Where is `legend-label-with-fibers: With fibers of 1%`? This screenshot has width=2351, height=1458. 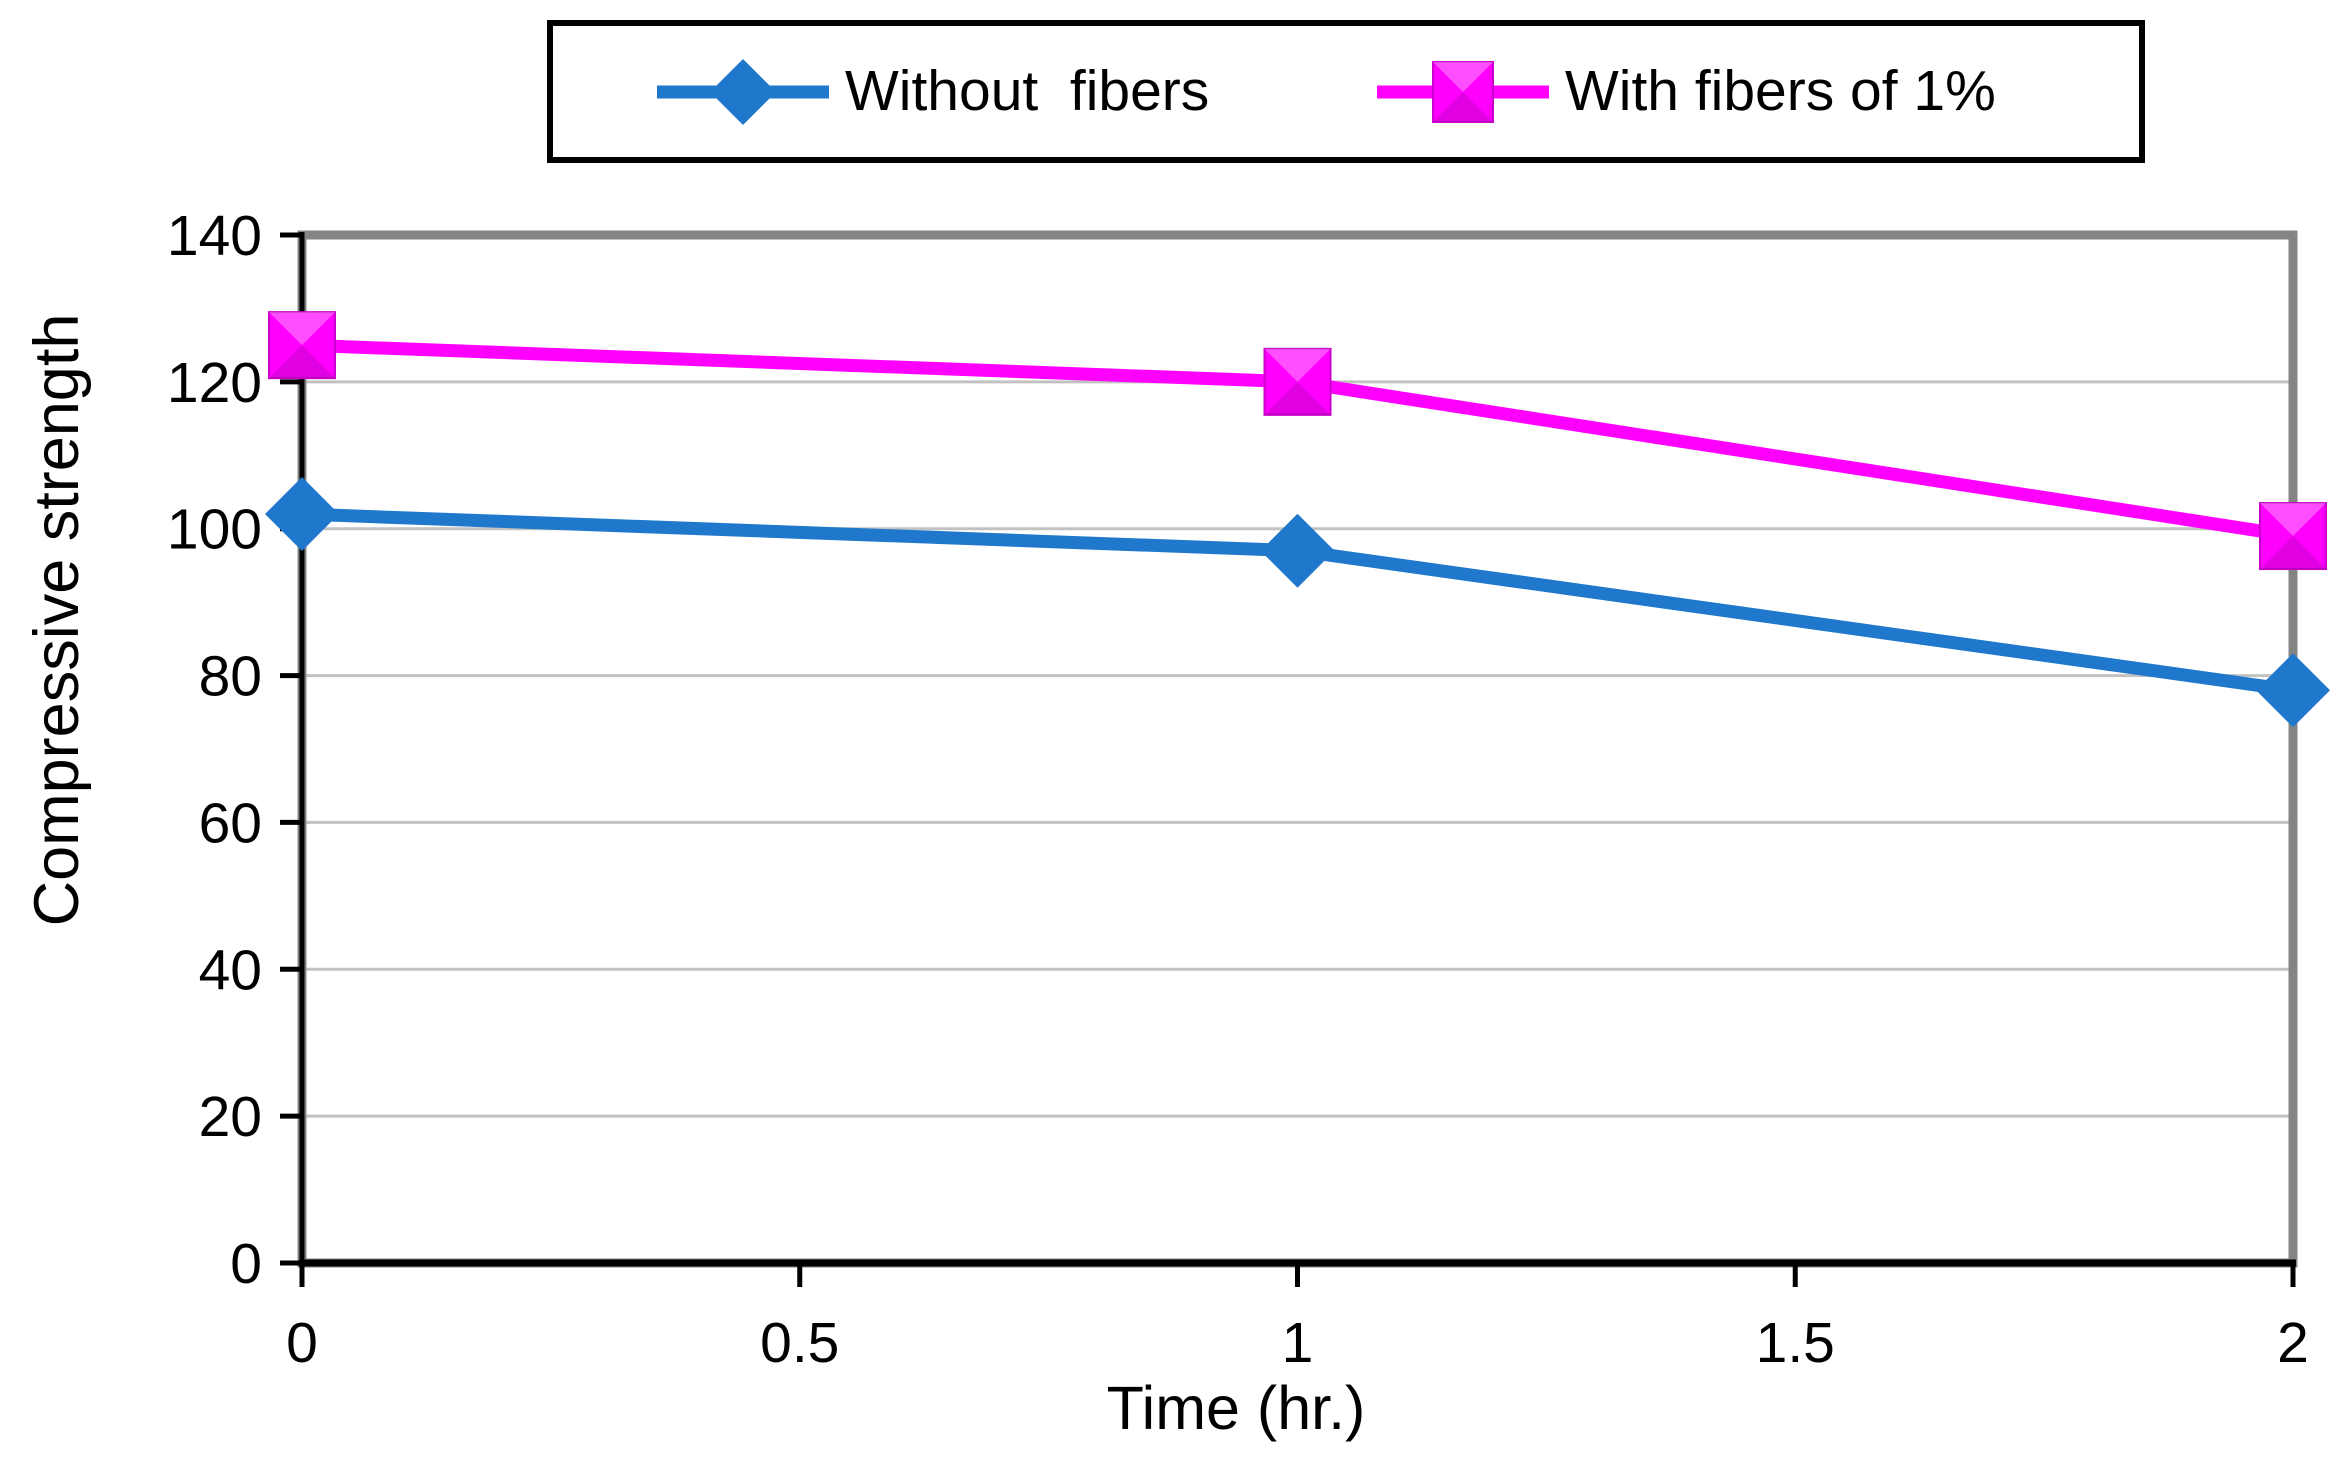
legend-label-with-fibers: With fibers of 1% is located at coordinates (1780, 91).